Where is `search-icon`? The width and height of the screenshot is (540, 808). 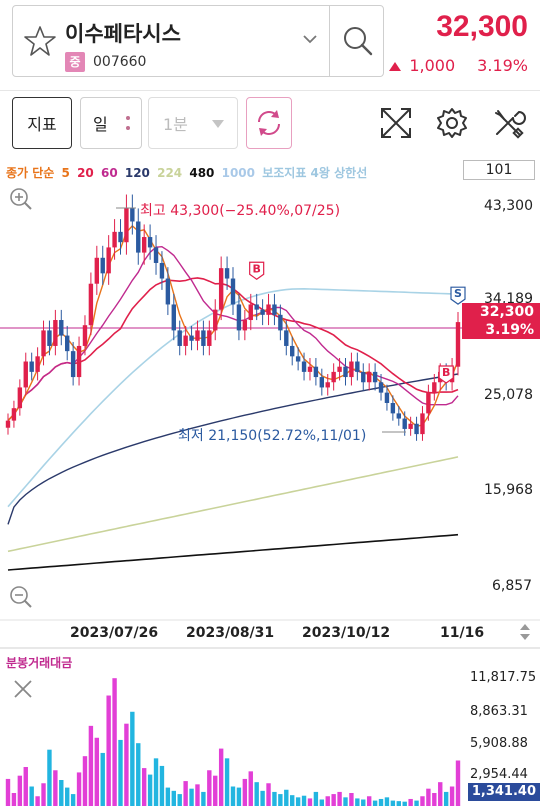 search-icon is located at coordinates (358, 41).